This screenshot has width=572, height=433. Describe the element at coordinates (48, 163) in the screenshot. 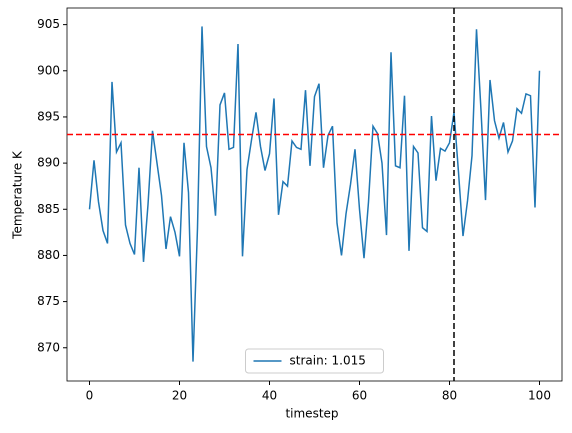

I see `y-tick-label: 890` at that location.